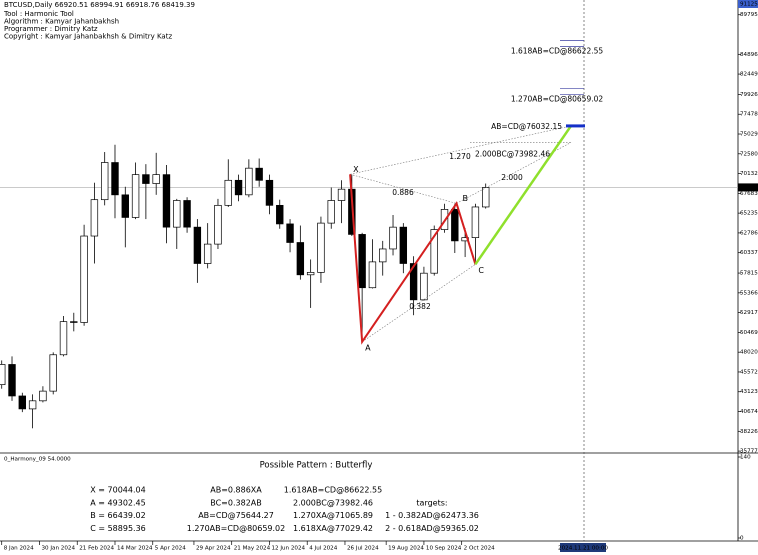 The width and height of the screenshot is (758, 555). Describe the element at coordinates (213, 549) in the screenshot. I see `x-tick-label: 29 Apr 2024` at that location.